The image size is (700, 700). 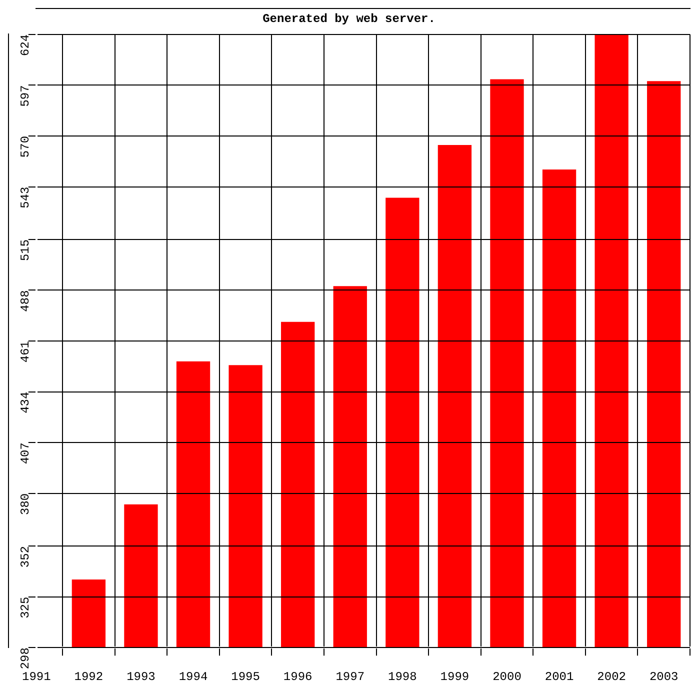 I want to click on chart-title: Generated by web server., so click(x=349, y=19).